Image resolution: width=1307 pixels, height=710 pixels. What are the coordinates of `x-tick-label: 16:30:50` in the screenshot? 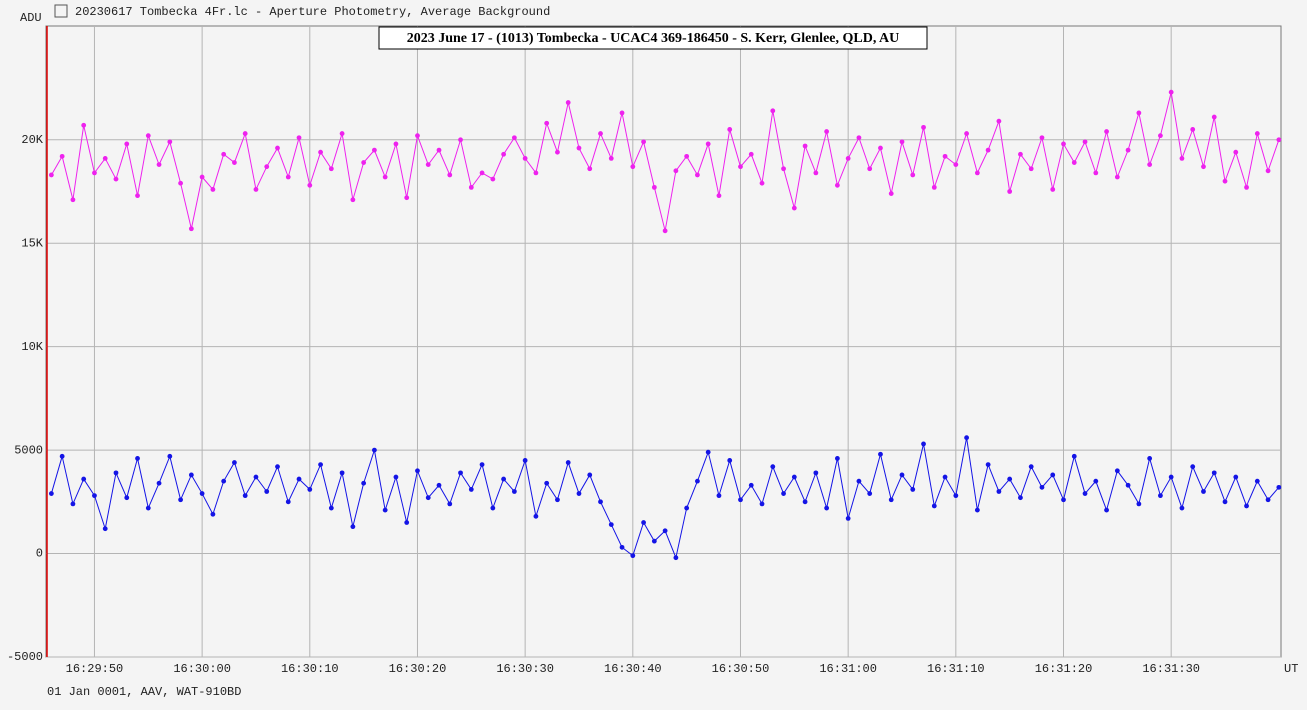 It's located at (741, 669).